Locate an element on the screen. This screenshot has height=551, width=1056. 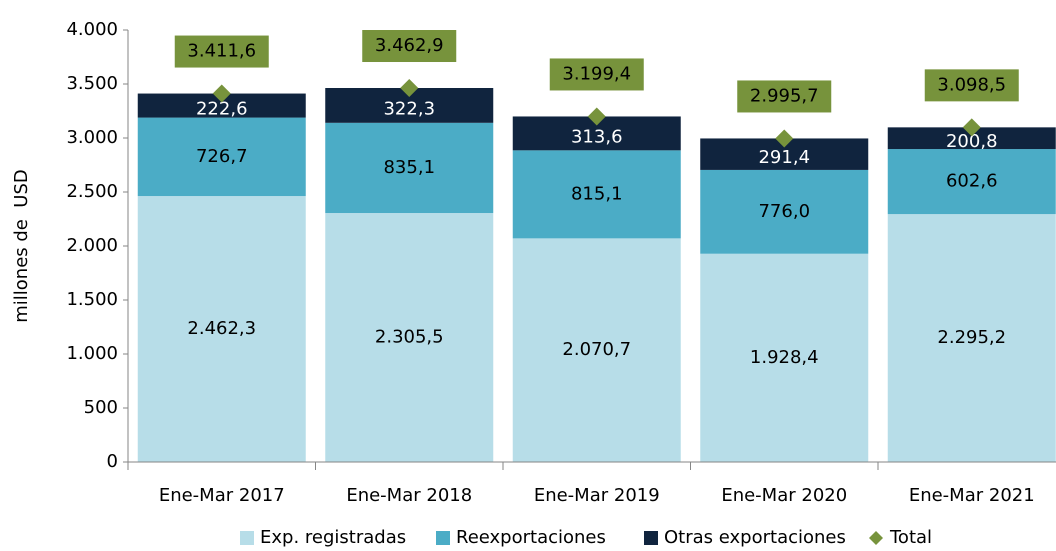
data-label: 2.295,2 is located at coordinates (971, 337).